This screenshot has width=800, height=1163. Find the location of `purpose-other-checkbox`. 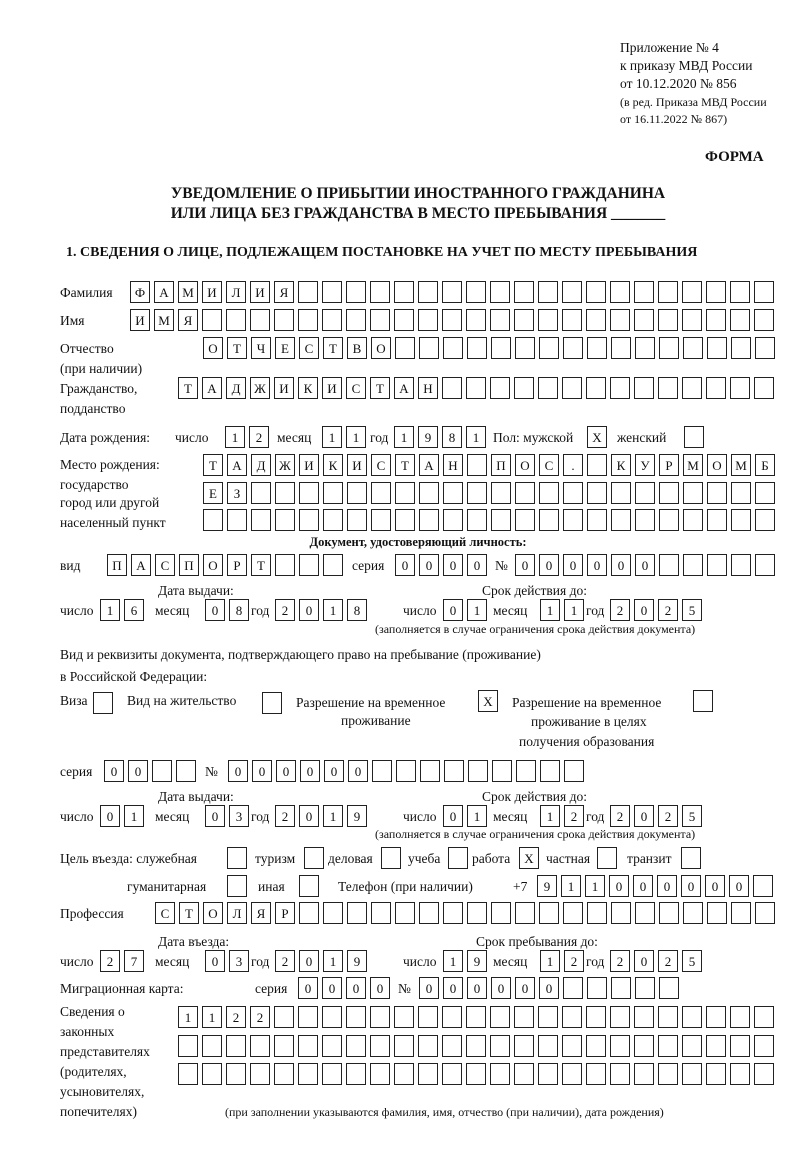

purpose-other-checkbox is located at coordinates (309, 886).